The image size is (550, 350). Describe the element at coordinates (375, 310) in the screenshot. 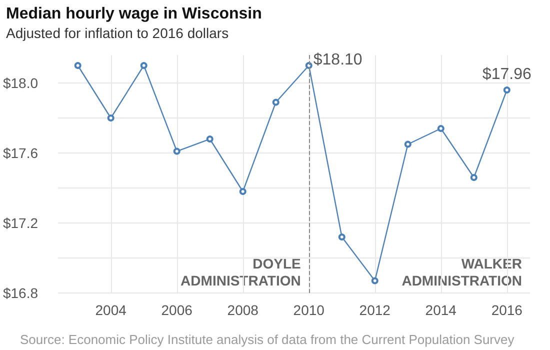

I see `x-tick-label: 2012` at that location.